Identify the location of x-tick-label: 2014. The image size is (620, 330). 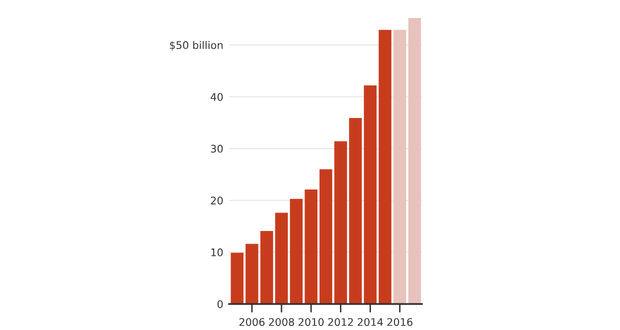
(370, 322).